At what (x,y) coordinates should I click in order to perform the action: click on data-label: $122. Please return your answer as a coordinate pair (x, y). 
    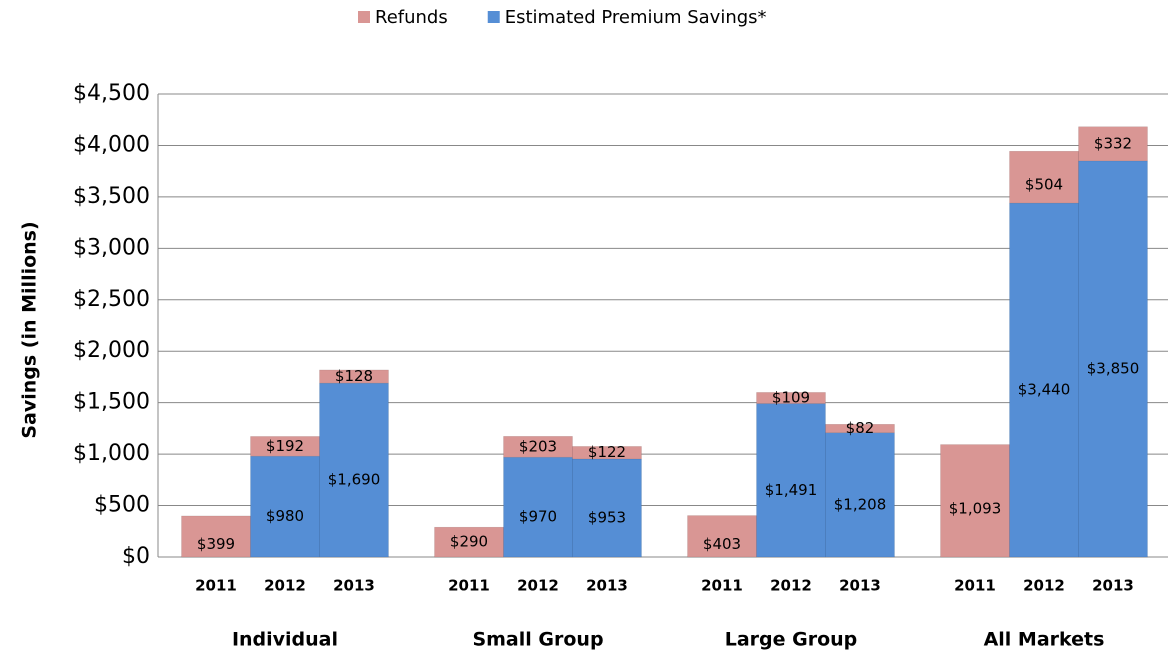
    Looking at the image, I should click on (607, 452).